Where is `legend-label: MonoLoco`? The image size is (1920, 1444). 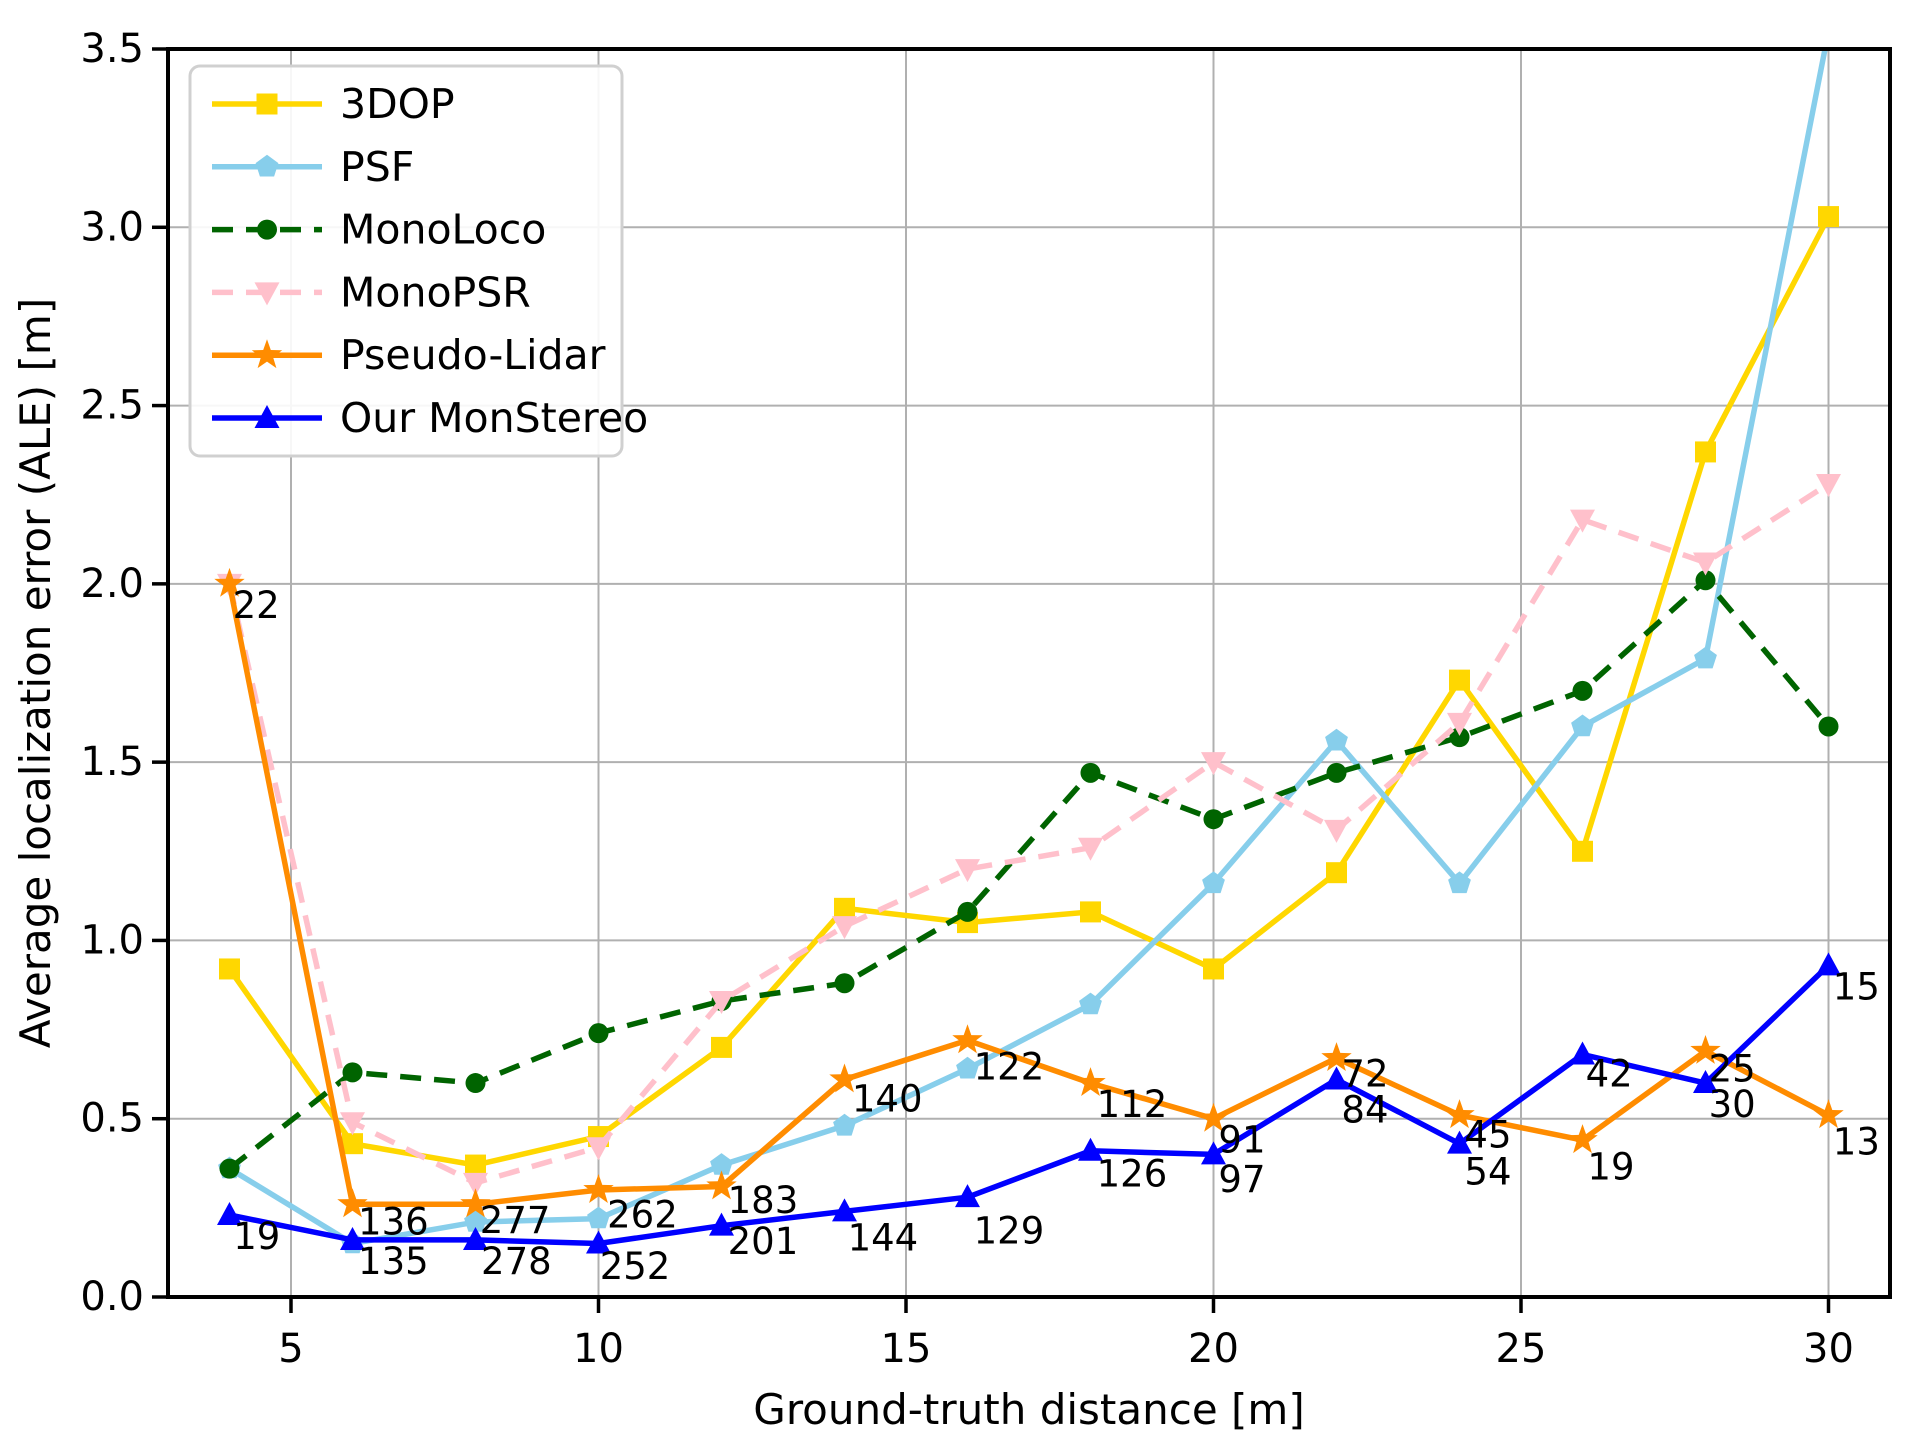
legend-label: MonoLoco is located at coordinates (443, 230).